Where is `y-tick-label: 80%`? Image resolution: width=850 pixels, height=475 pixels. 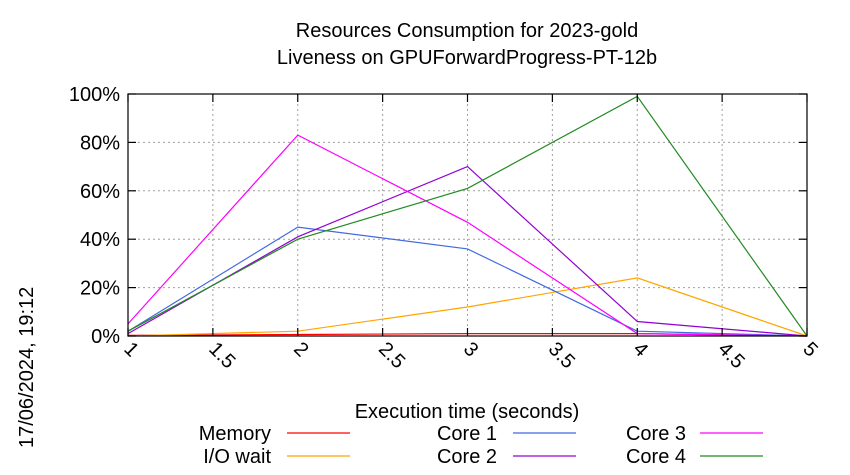
y-tick-label: 80% is located at coordinates (100, 143).